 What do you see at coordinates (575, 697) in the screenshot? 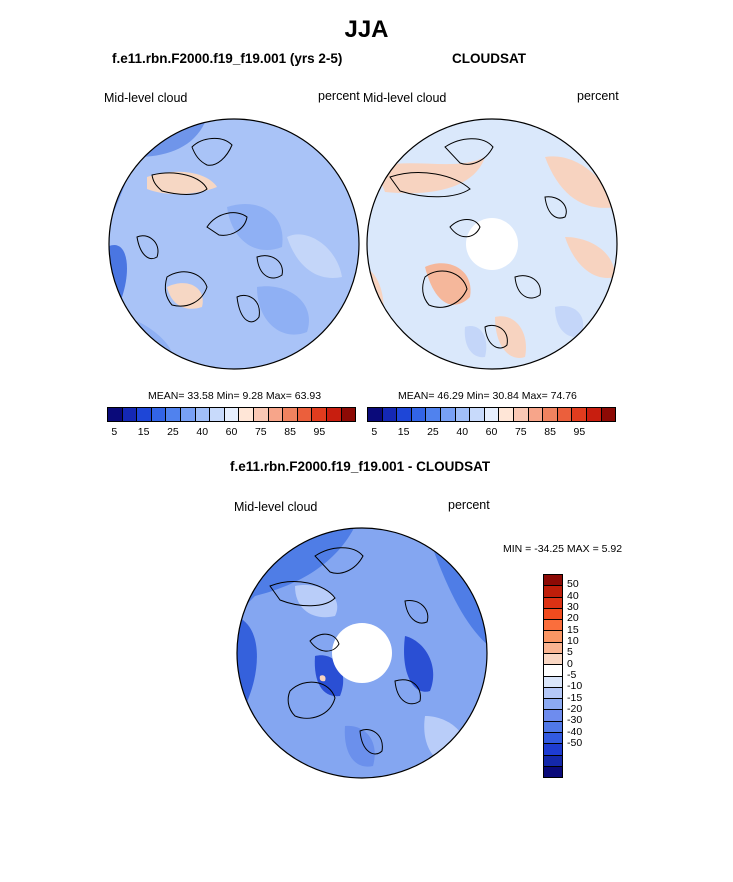
I see `colorbar-tick-label: -15` at bounding box center [575, 697].